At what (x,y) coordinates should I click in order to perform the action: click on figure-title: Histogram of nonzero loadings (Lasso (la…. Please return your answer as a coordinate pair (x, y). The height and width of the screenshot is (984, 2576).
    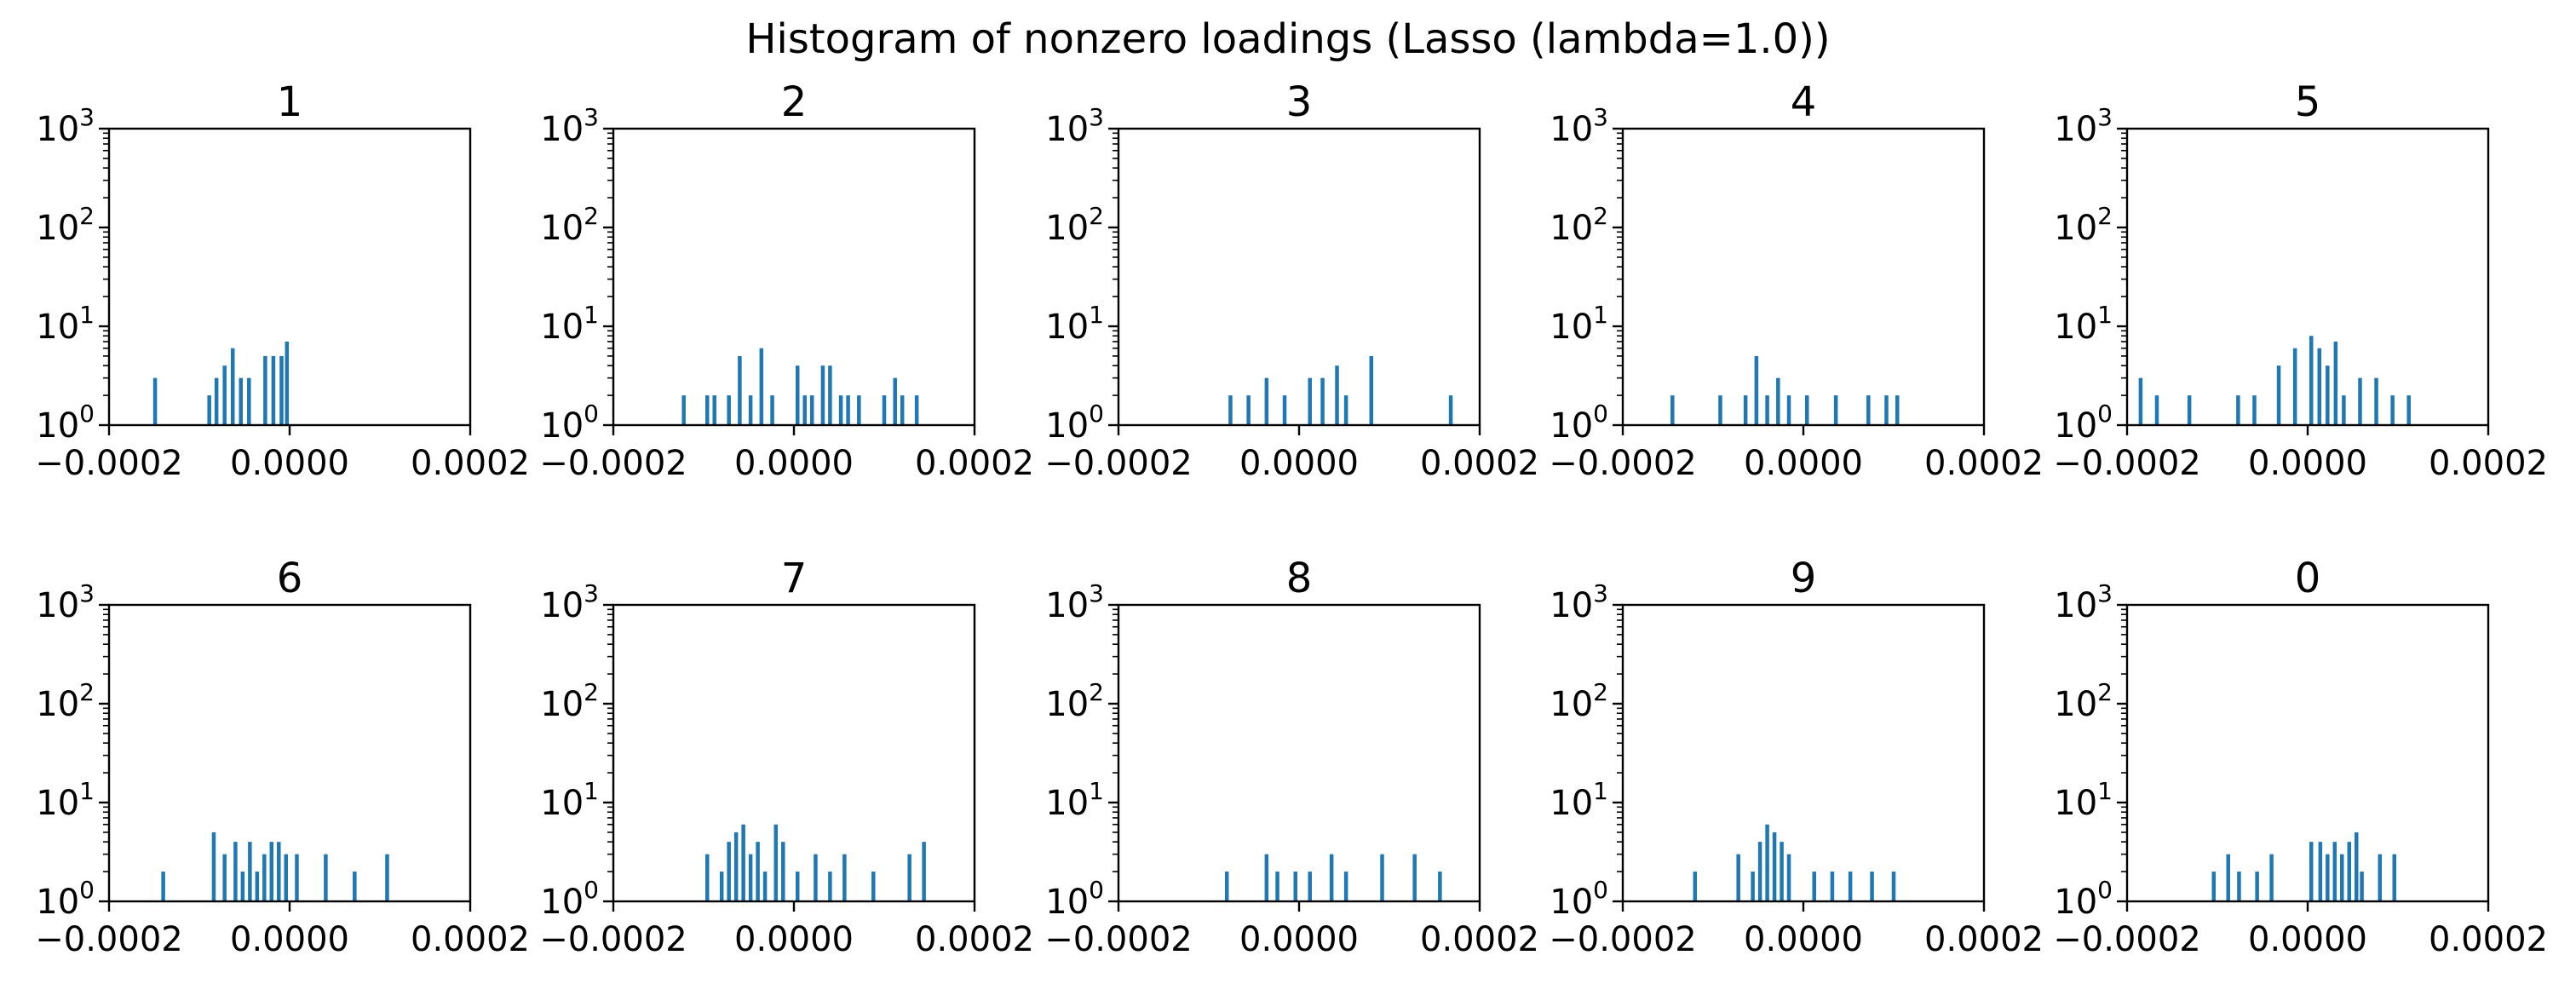
    Looking at the image, I should click on (1288, 39).